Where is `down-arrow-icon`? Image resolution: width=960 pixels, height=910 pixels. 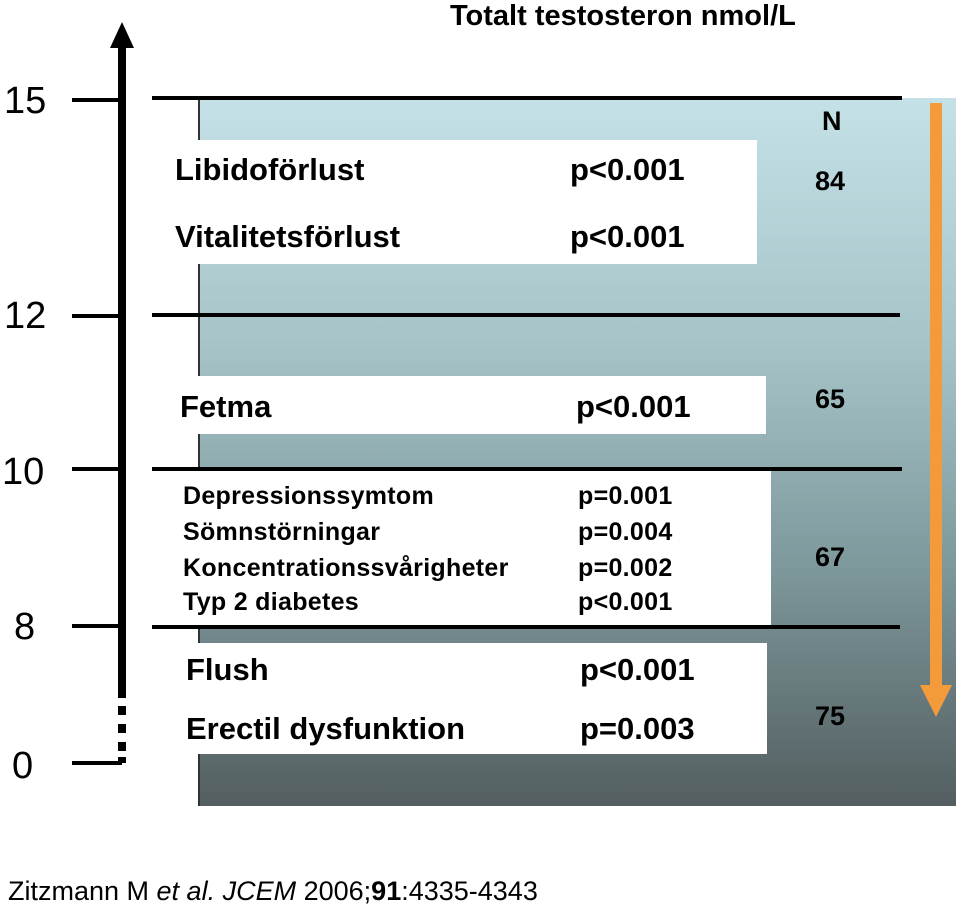 down-arrow-icon is located at coordinates (936, 701).